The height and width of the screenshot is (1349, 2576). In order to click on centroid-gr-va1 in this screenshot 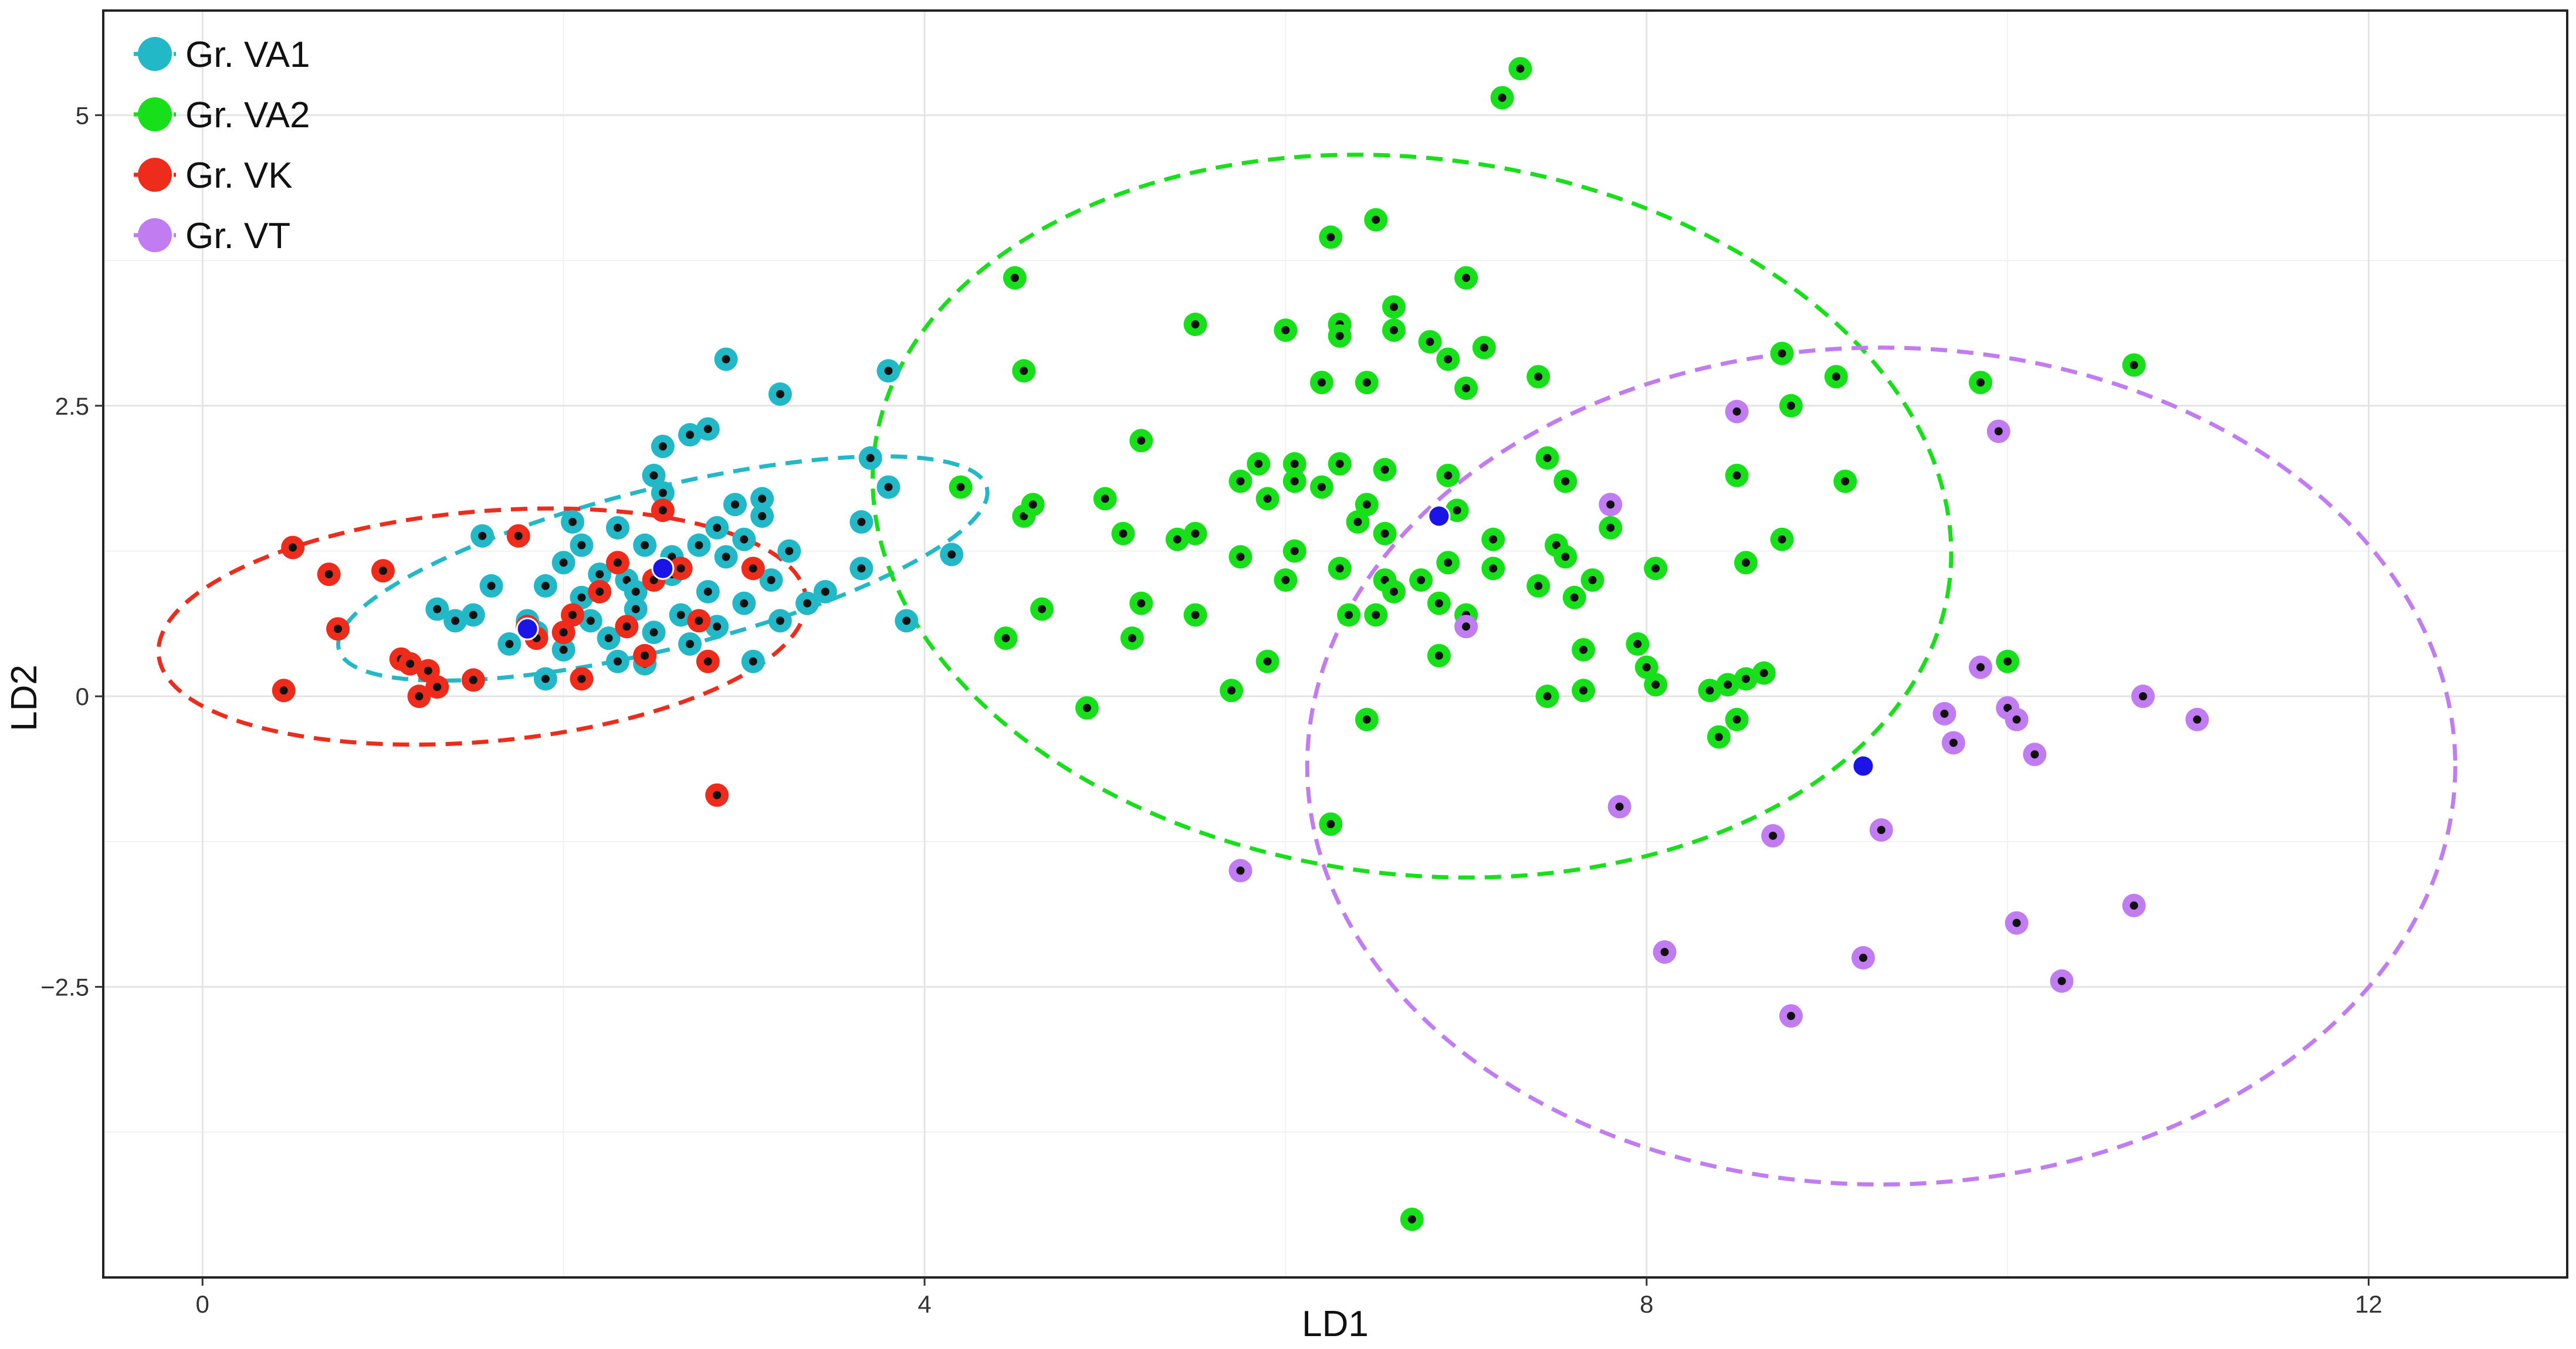, I will do `click(663, 568)`.